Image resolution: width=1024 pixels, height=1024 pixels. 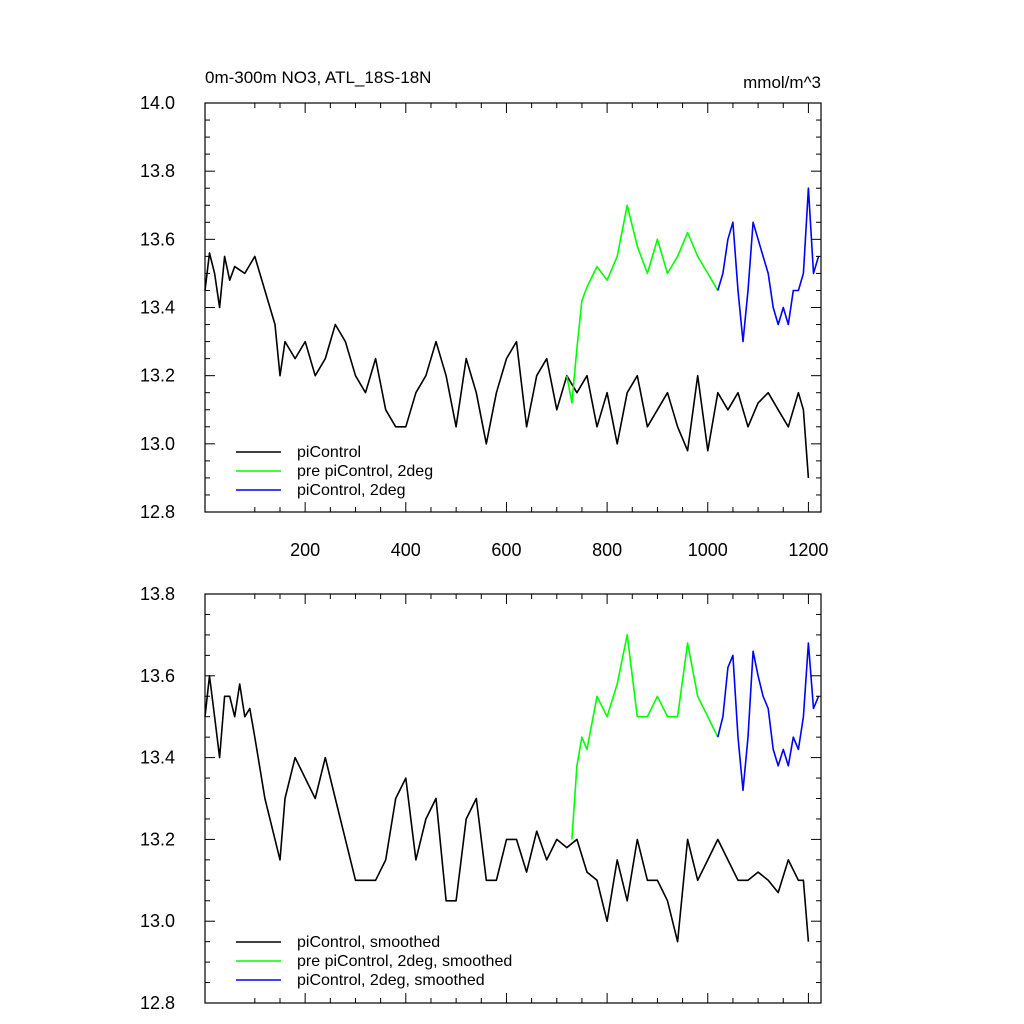 I want to click on x-tick-label: 400, so click(x=406, y=550).